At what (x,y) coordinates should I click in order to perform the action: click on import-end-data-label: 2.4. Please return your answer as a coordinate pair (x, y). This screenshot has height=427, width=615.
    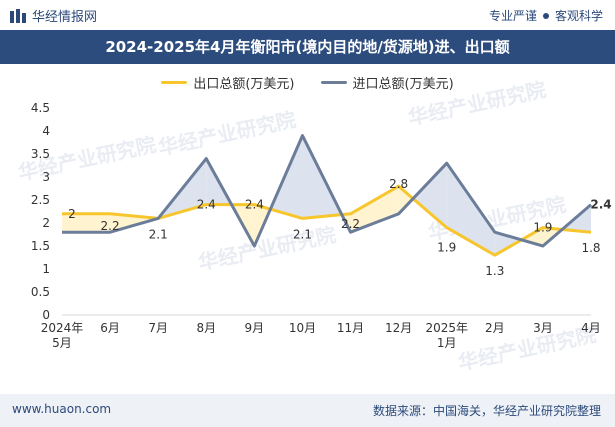
    Looking at the image, I should click on (600, 205).